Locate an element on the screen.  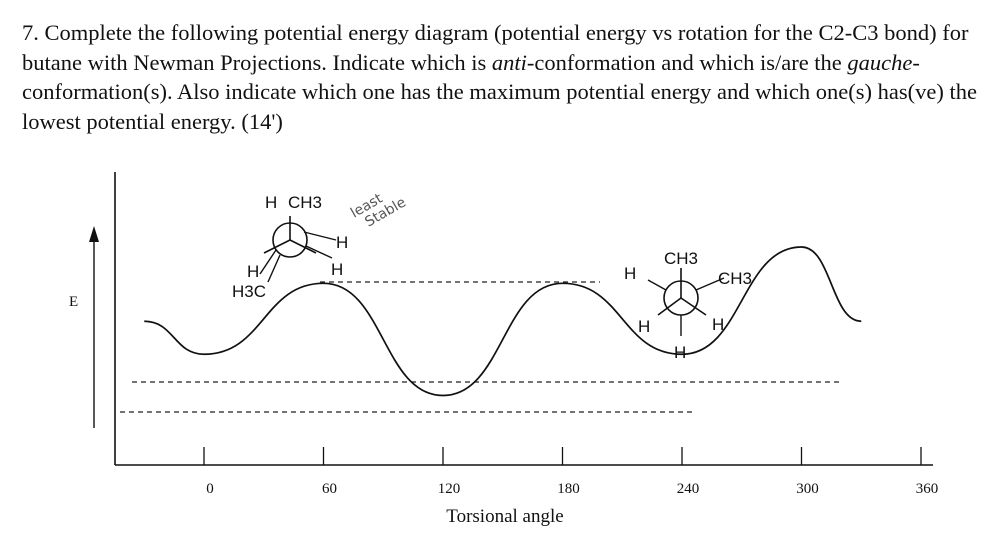
x-tick-labels: 0 60 120 180 240 300 360 is located at coordinates (572, 489).